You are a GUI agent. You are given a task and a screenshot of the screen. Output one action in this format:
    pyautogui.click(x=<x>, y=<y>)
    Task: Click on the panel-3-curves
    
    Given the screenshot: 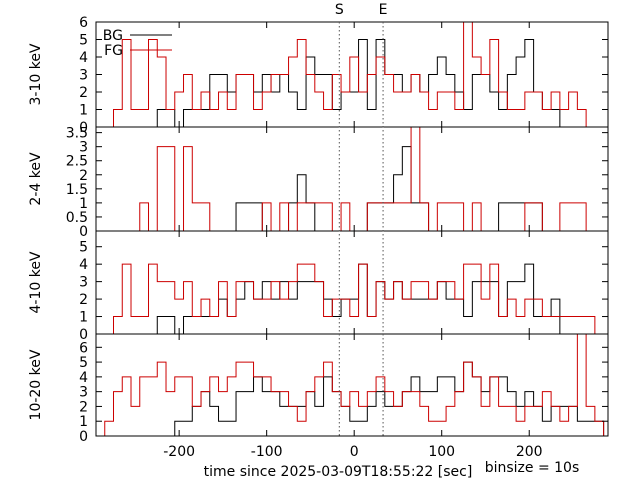 What is the action you would take?
    pyautogui.click(x=350, y=298)
    